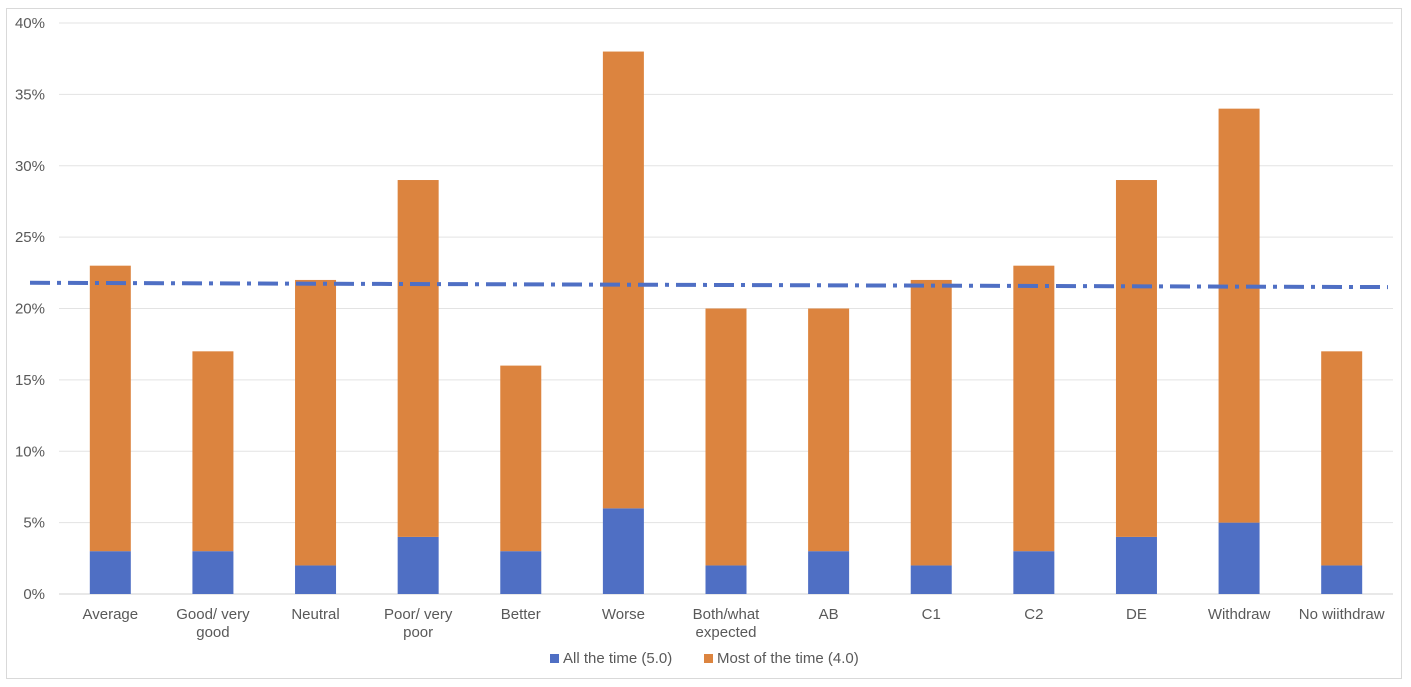  I want to click on y-tick-label: 5%, so click(34, 523).